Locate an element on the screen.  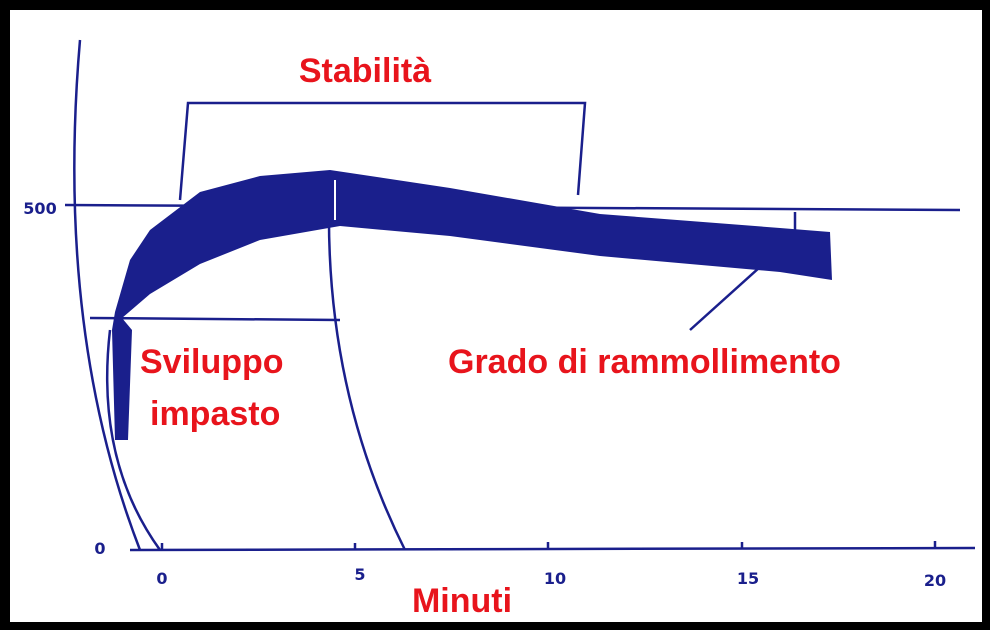
stability-bracket is located at coordinates (382, 151).